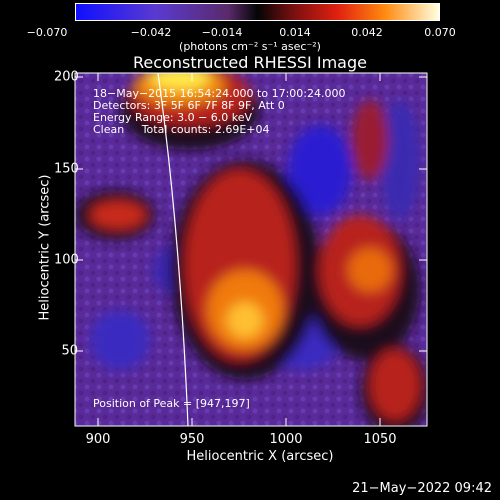  I want to click on y-tick-label: 150, so click(66, 169).